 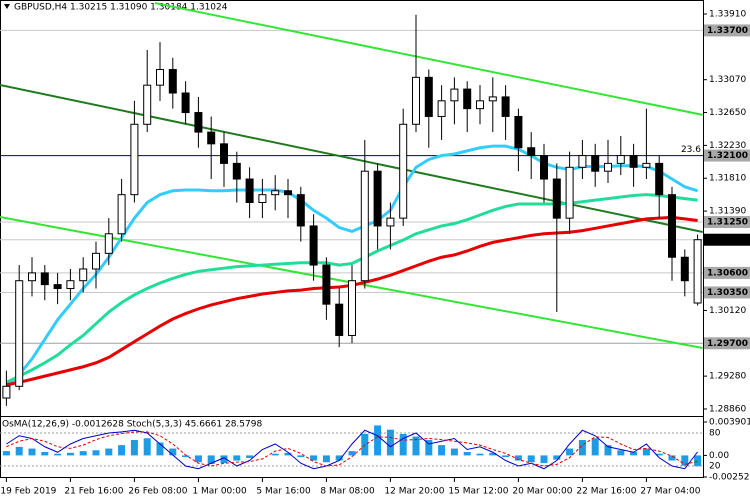 I want to click on level-label: 1.32100, so click(x=727, y=156).